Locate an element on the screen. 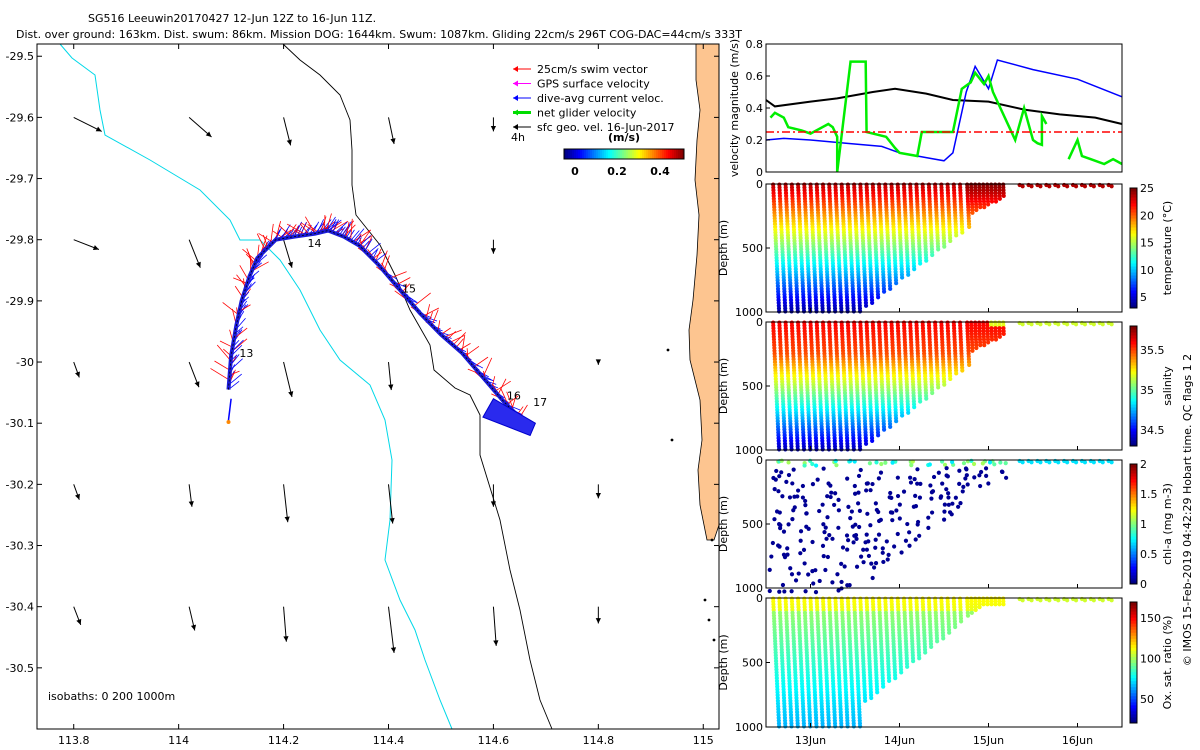 The image size is (1200, 750). colorbar-tick-label: 0.5 is located at coordinates (1149, 554).